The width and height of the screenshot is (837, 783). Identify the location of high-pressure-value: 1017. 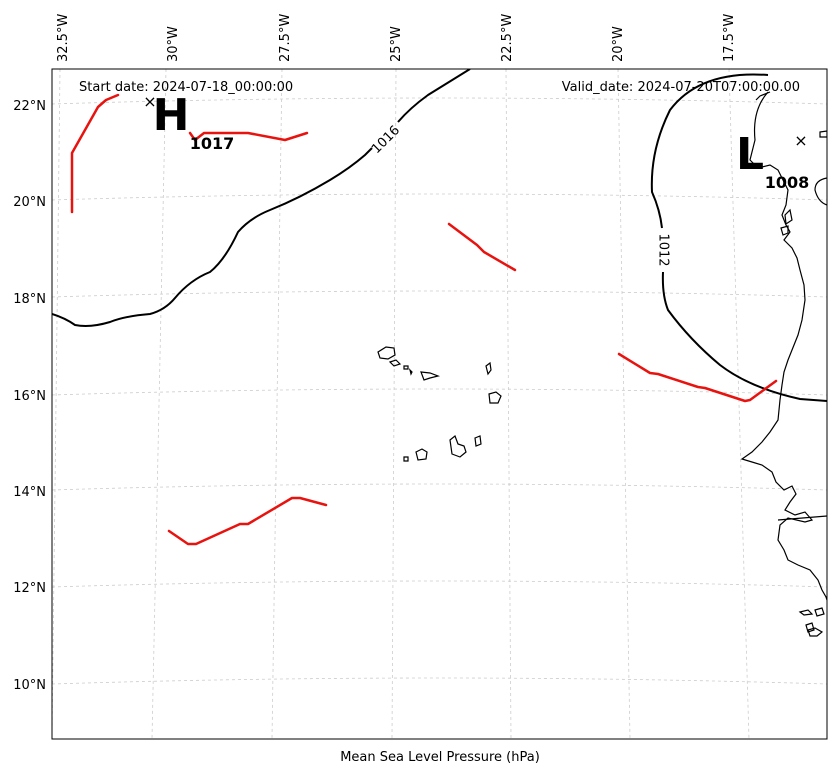
(212, 143).